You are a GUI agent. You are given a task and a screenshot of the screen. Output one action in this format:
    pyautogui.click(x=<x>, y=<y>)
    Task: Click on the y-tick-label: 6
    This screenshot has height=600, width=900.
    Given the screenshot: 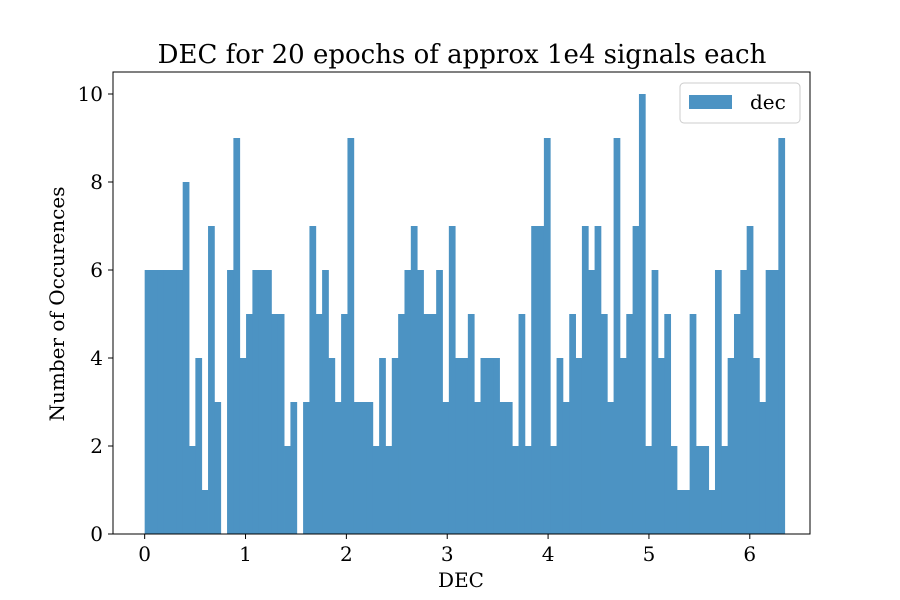 What is the action you would take?
    pyautogui.click(x=96, y=270)
    